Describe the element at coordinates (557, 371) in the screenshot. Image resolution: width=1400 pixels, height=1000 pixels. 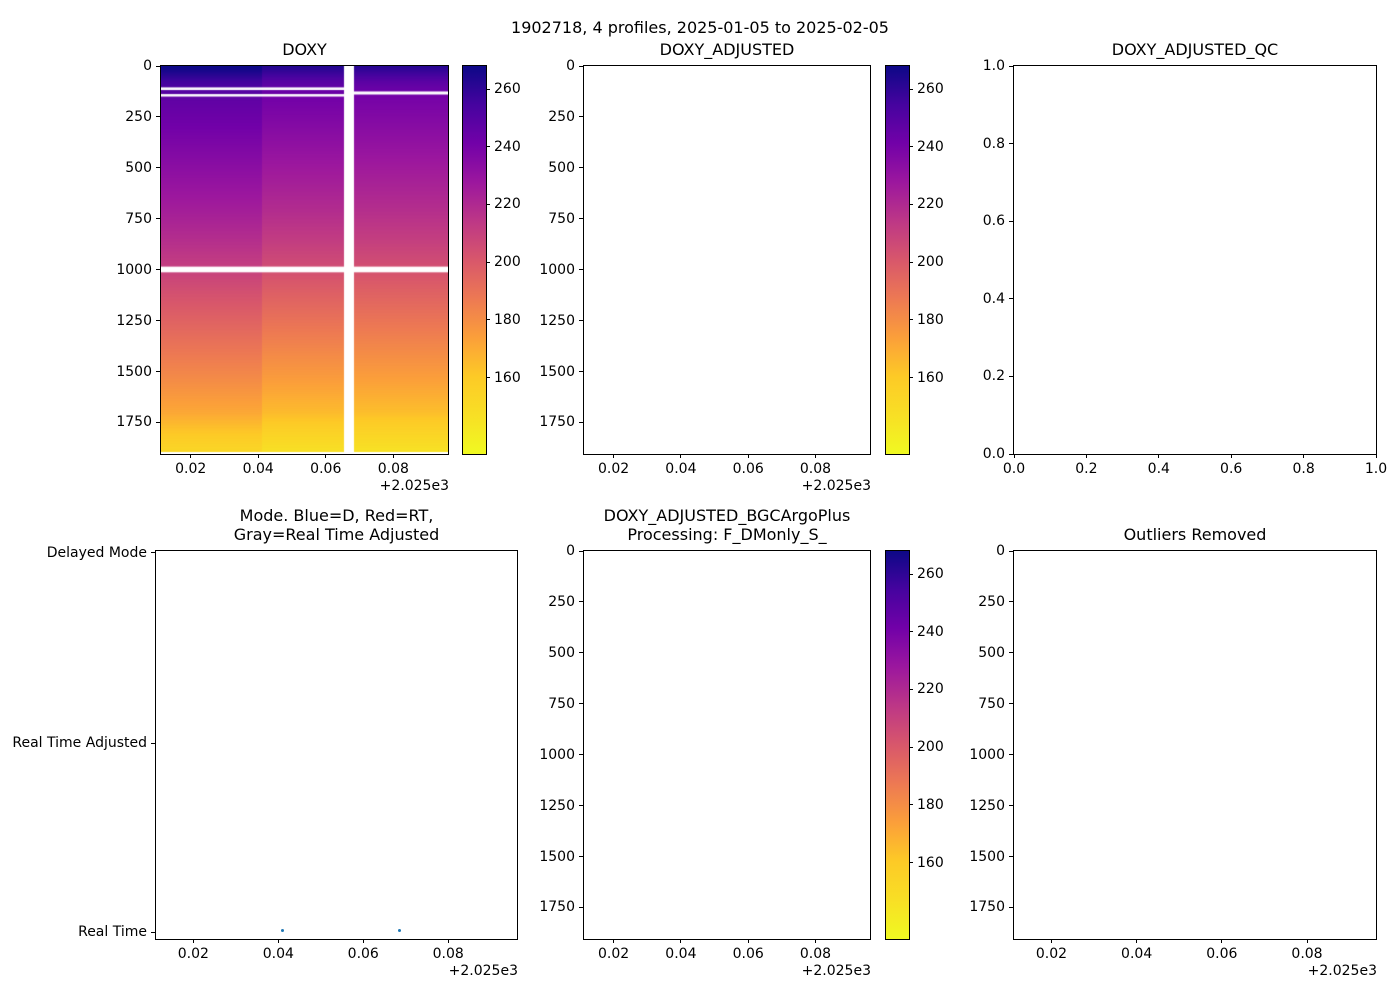
I see `y-tick-label: 1500` at that location.